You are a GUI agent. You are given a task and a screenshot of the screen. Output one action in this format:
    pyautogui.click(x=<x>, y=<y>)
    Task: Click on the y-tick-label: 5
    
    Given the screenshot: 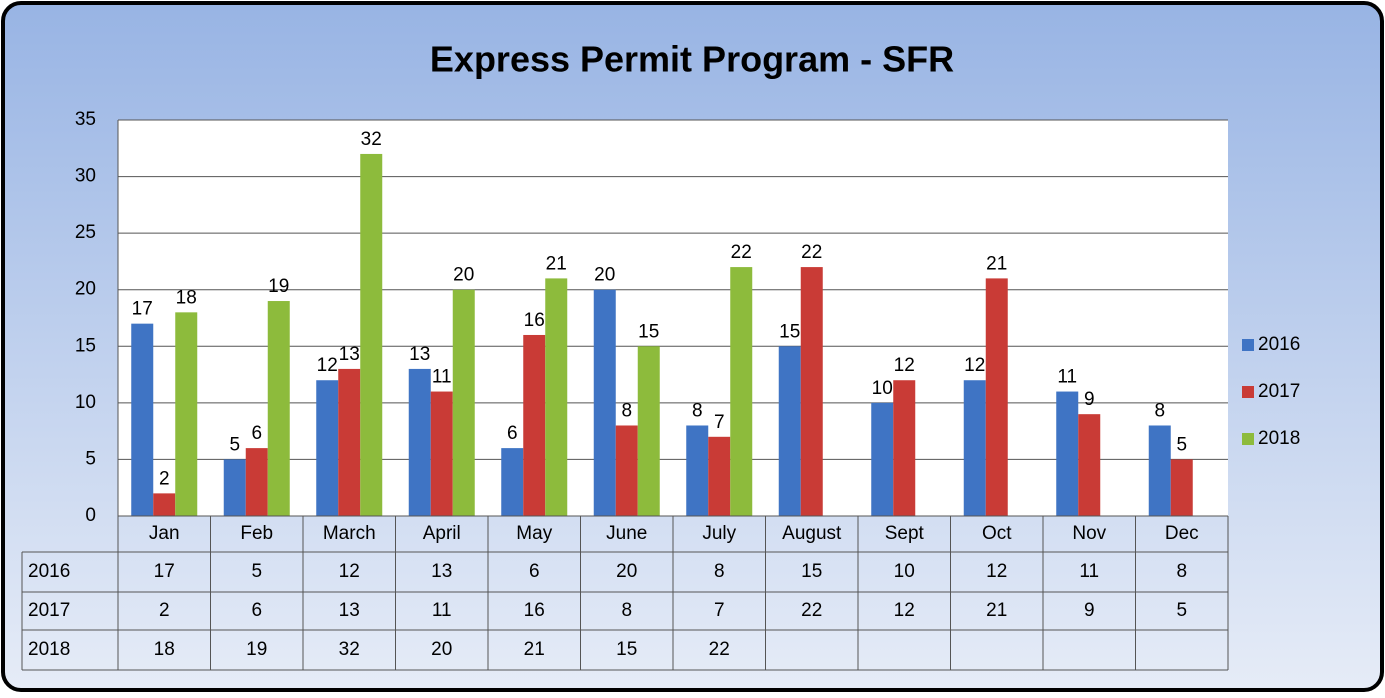 What is the action you would take?
    pyautogui.click(x=90, y=458)
    